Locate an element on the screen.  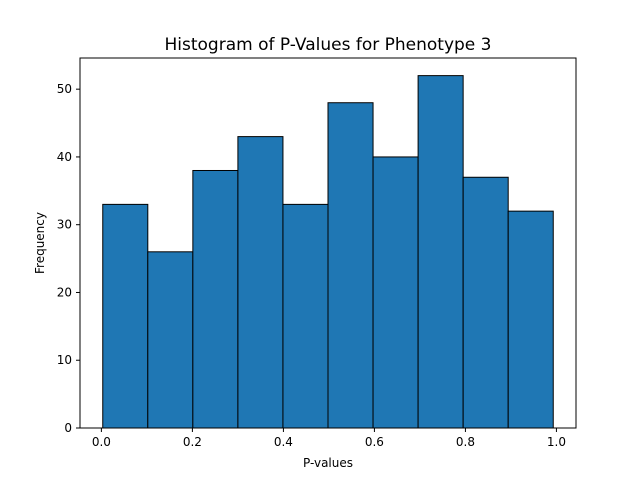
x-tick-label: 0.8 is located at coordinates (465, 442).